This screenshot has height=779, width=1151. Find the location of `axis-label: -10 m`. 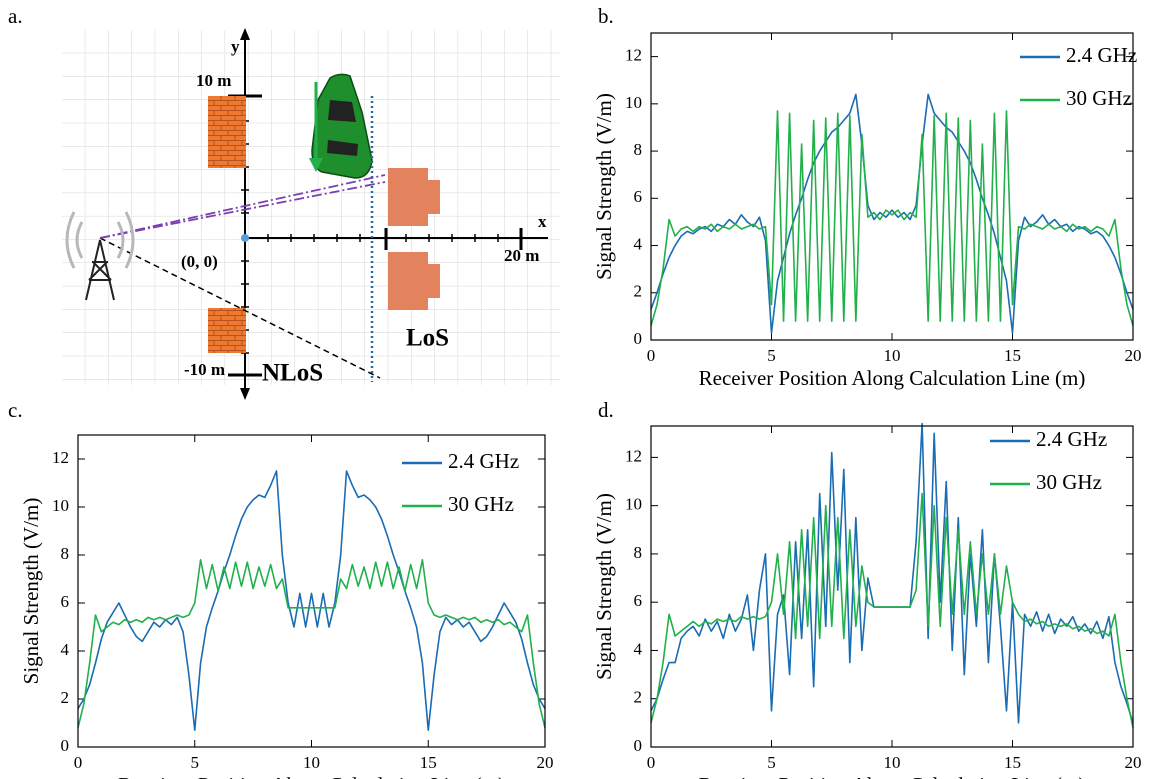

axis-label: -10 m is located at coordinates (204, 369).